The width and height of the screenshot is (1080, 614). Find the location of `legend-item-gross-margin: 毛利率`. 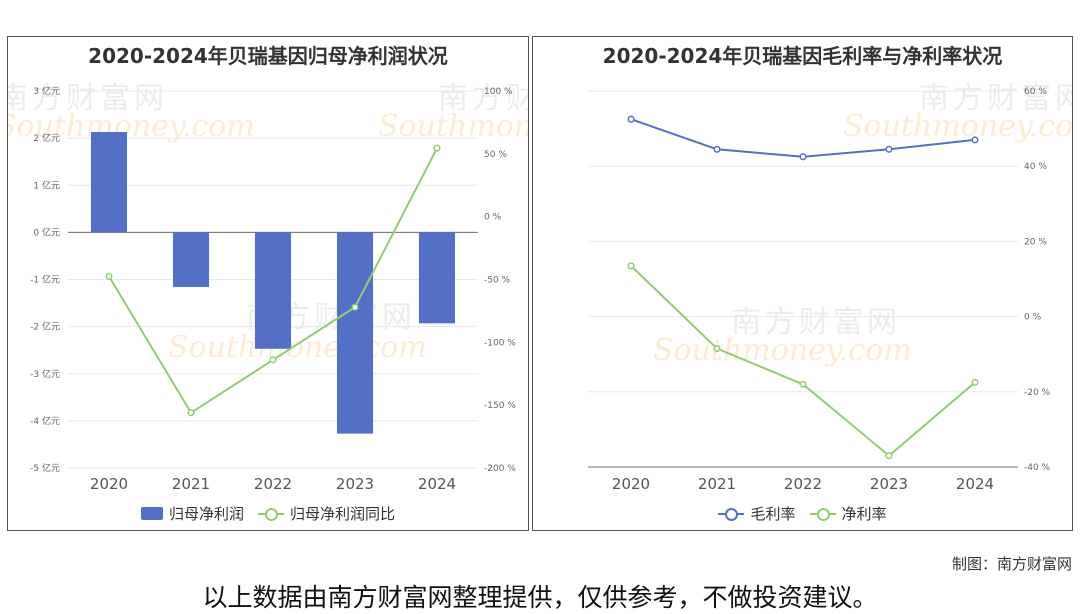

legend-item-gross-margin: 毛利率 is located at coordinates (757, 513).